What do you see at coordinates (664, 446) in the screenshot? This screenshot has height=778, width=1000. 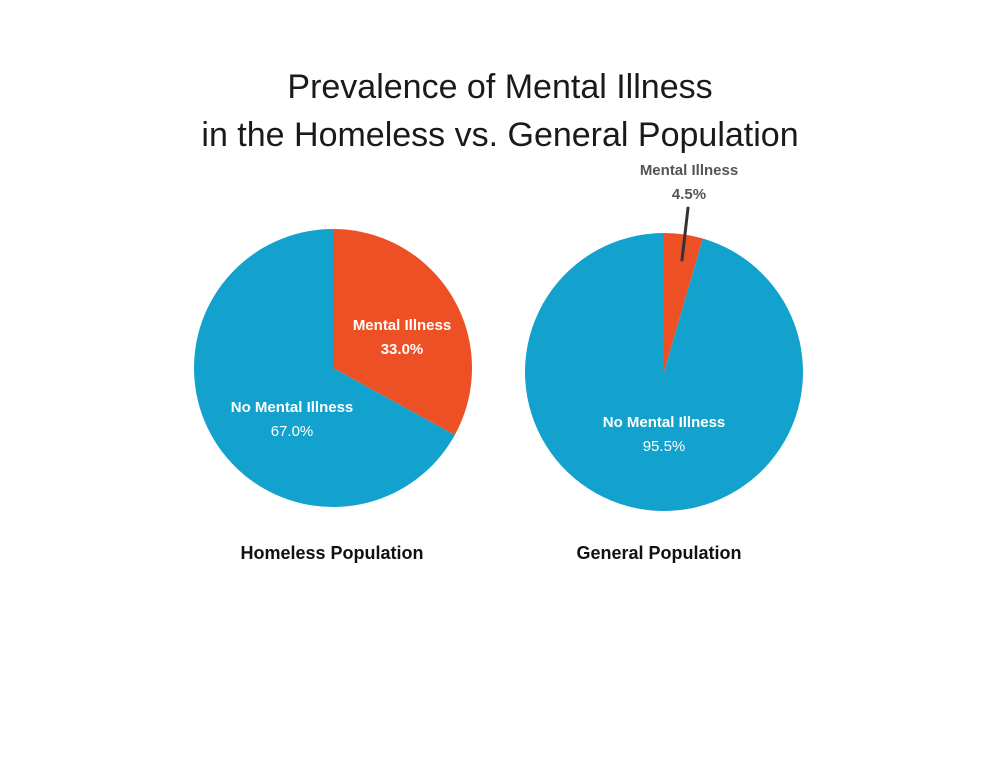 I see `slice-value-label: 95.5%` at bounding box center [664, 446].